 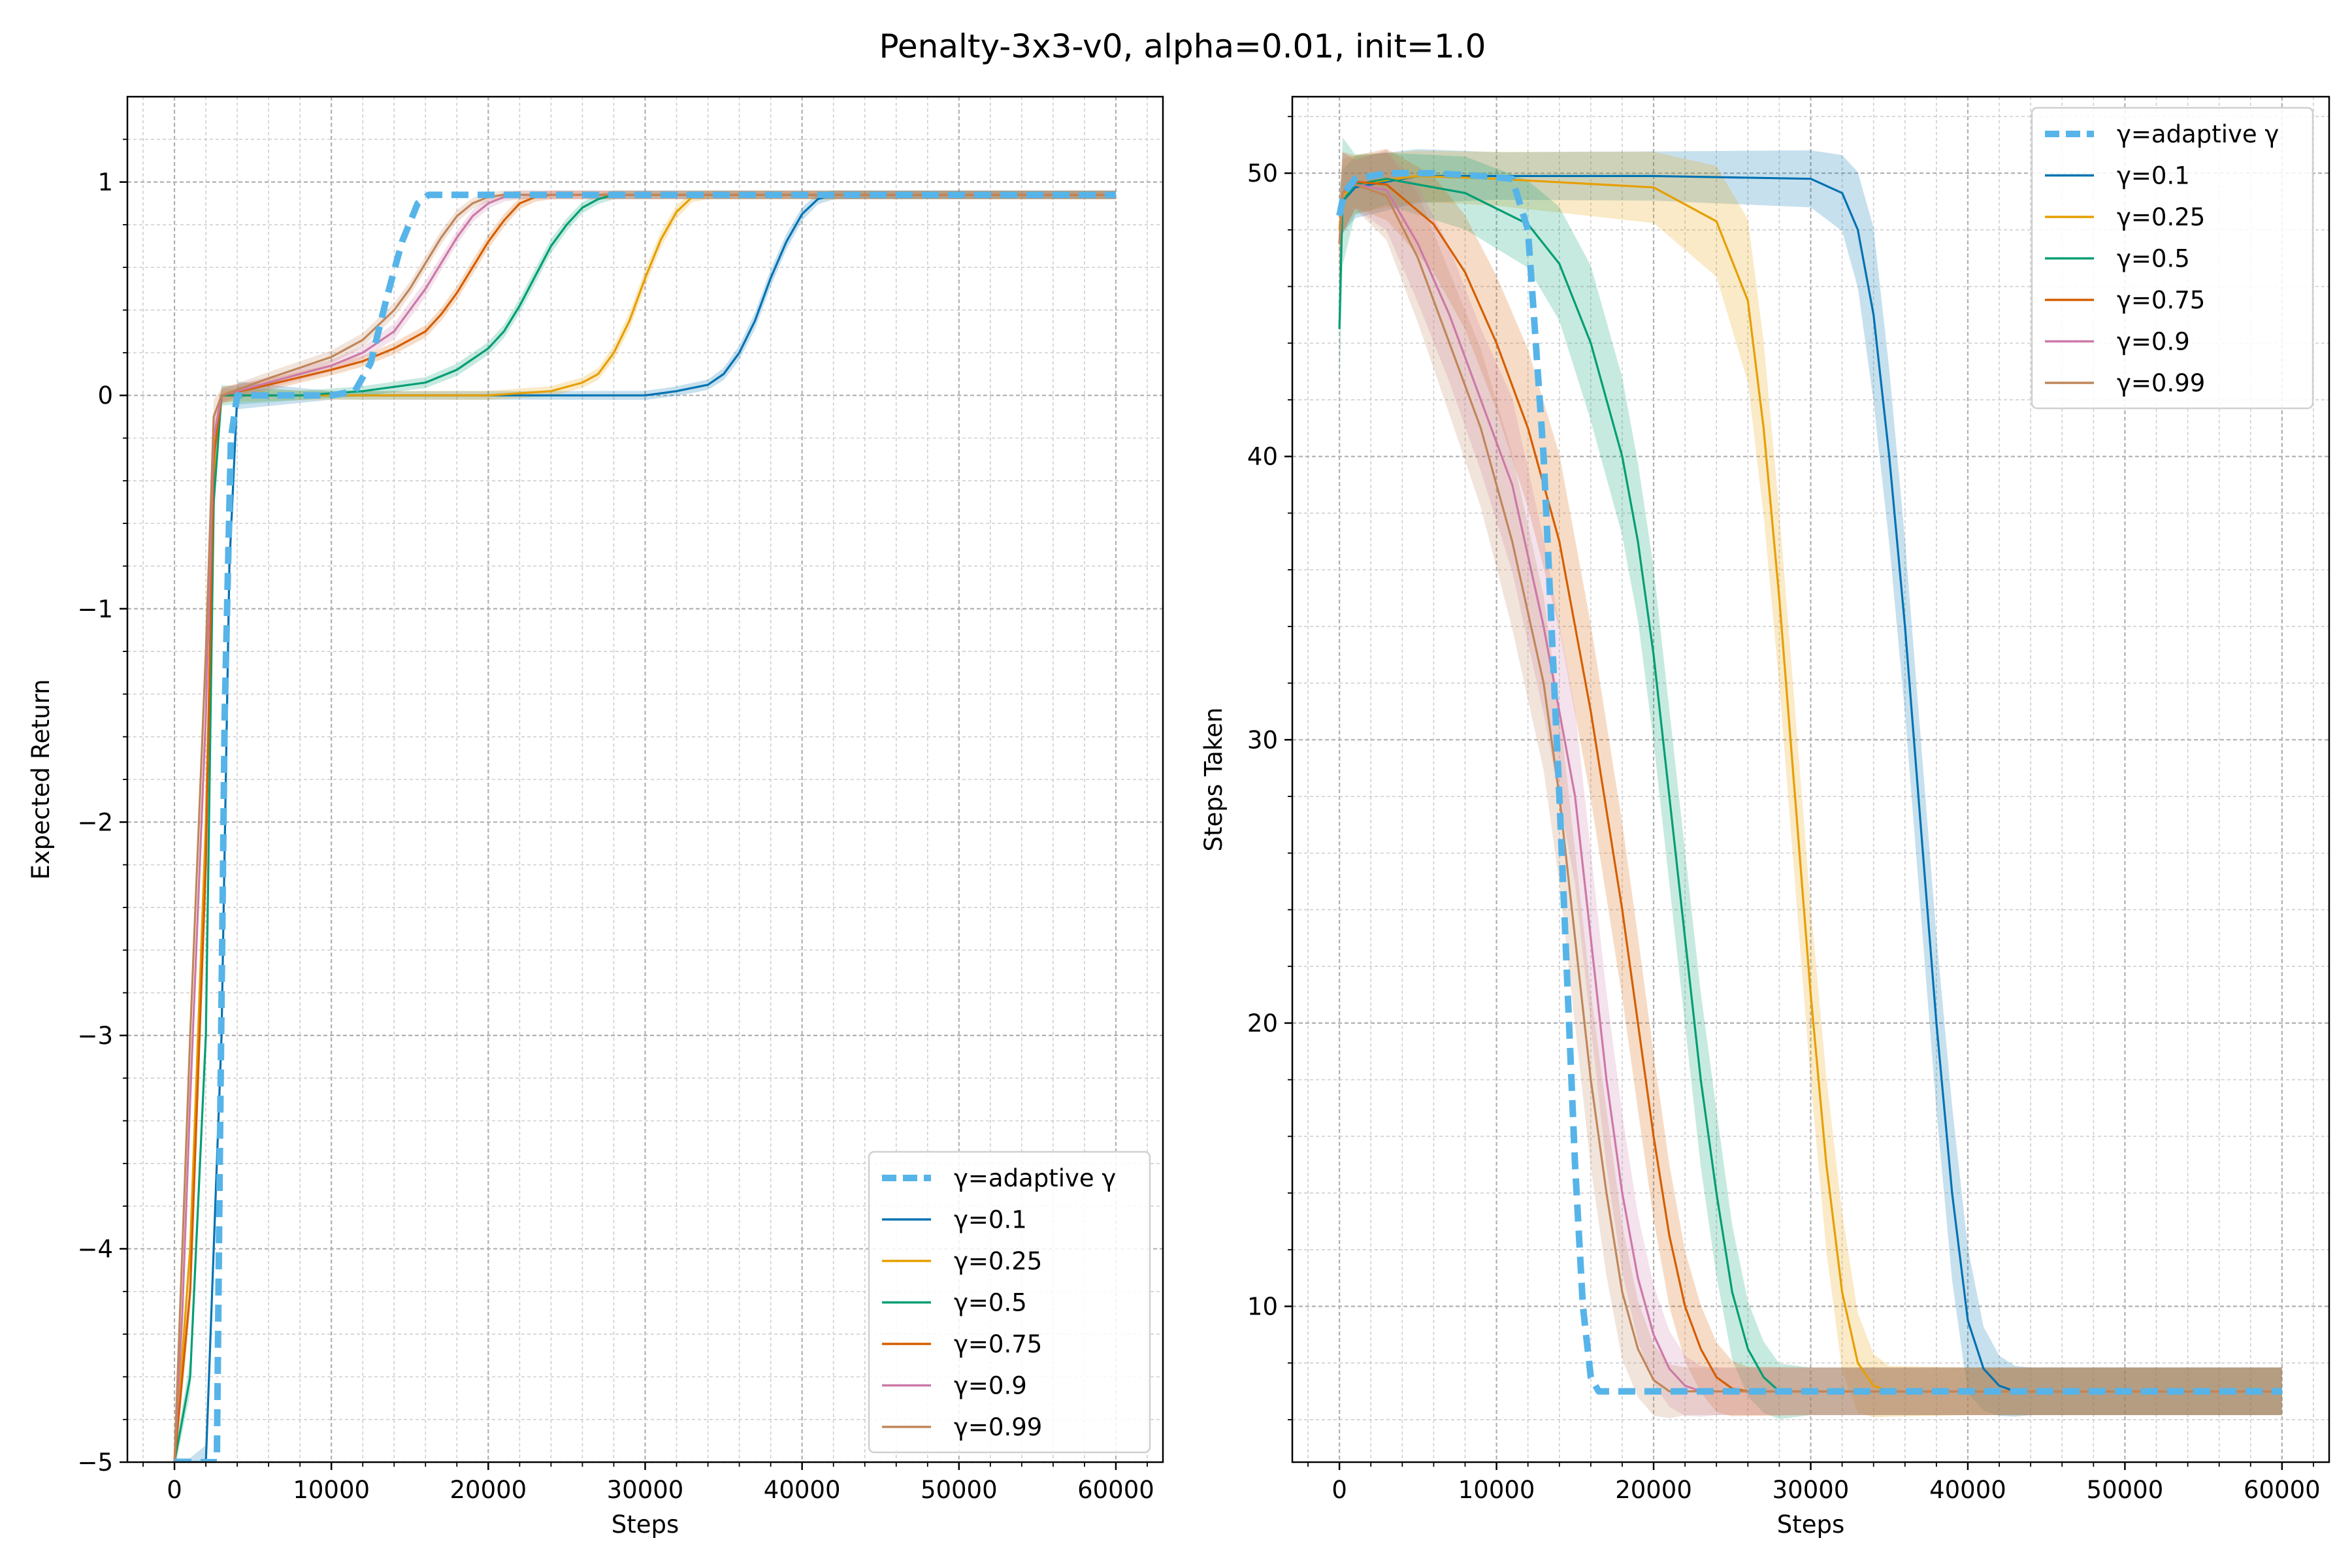 What do you see at coordinates (95, 1462) in the screenshot?
I see `y-tick-label: −5` at bounding box center [95, 1462].